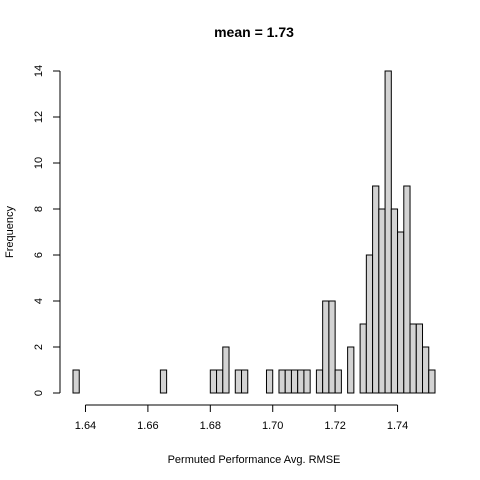 The width and height of the screenshot is (480, 480). Describe the element at coordinates (39, 393) in the screenshot. I see `y-tick-label: 0` at that location.